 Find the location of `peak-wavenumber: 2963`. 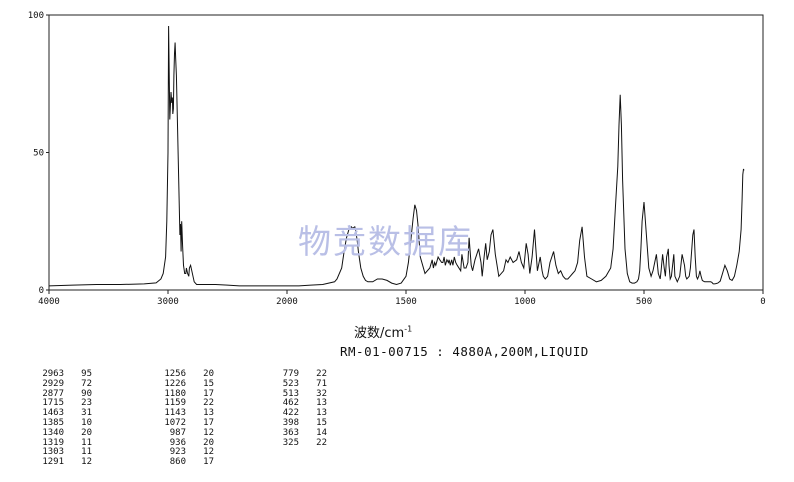

peak-wavenumber: 2963 is located at coordinates (53, 374).